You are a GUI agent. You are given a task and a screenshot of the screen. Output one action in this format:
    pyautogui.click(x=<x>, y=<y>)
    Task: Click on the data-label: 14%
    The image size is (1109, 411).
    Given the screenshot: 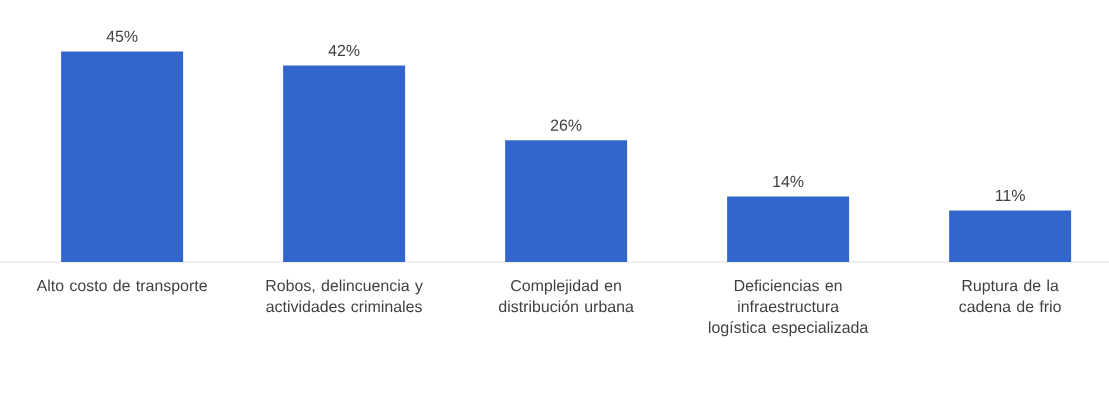 What is the action you would take?
    pyautogui.click(x=788, y=181)
    